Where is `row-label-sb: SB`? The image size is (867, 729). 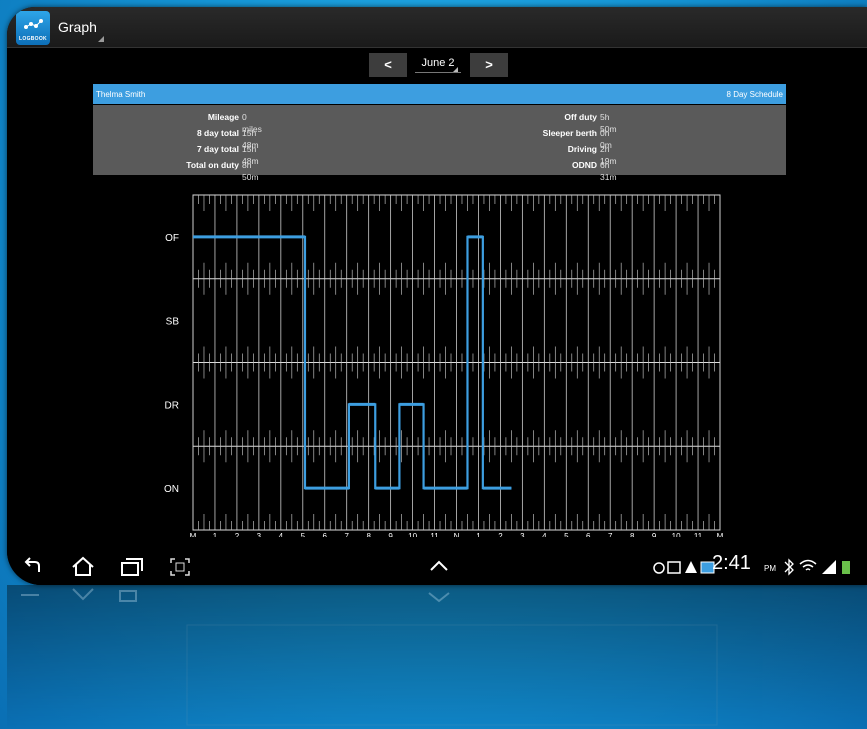 row-label-sb: SB is located at coordinates (173, 322).